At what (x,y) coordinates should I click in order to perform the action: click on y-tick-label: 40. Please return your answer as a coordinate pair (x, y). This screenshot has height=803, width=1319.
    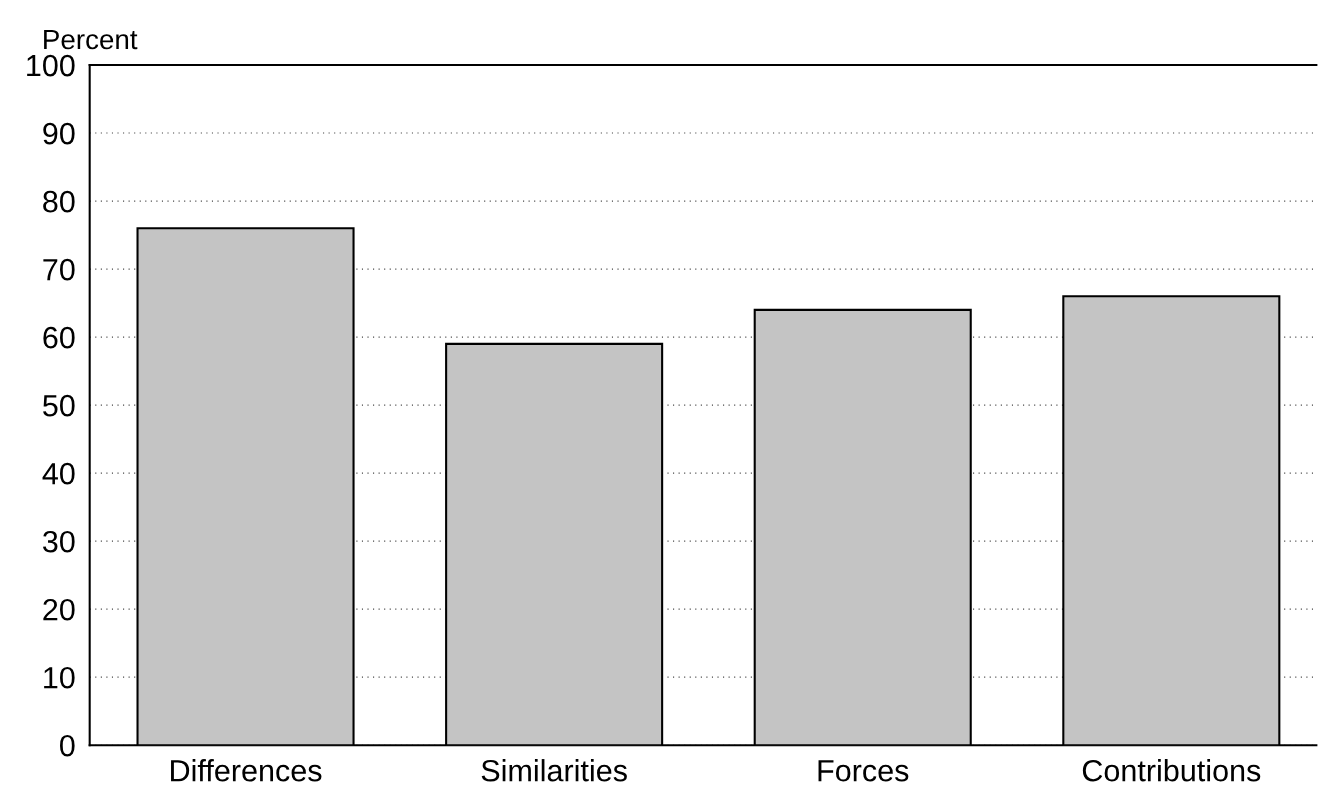
    Looking at the image, I should click on (58, 473).